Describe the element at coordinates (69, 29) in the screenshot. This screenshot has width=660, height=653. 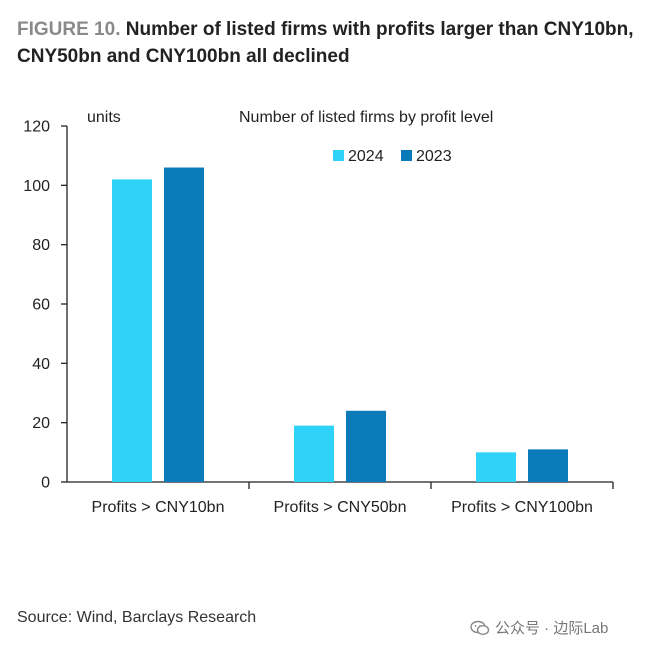
I see `figure-label: FIGURE 10.` at that location.